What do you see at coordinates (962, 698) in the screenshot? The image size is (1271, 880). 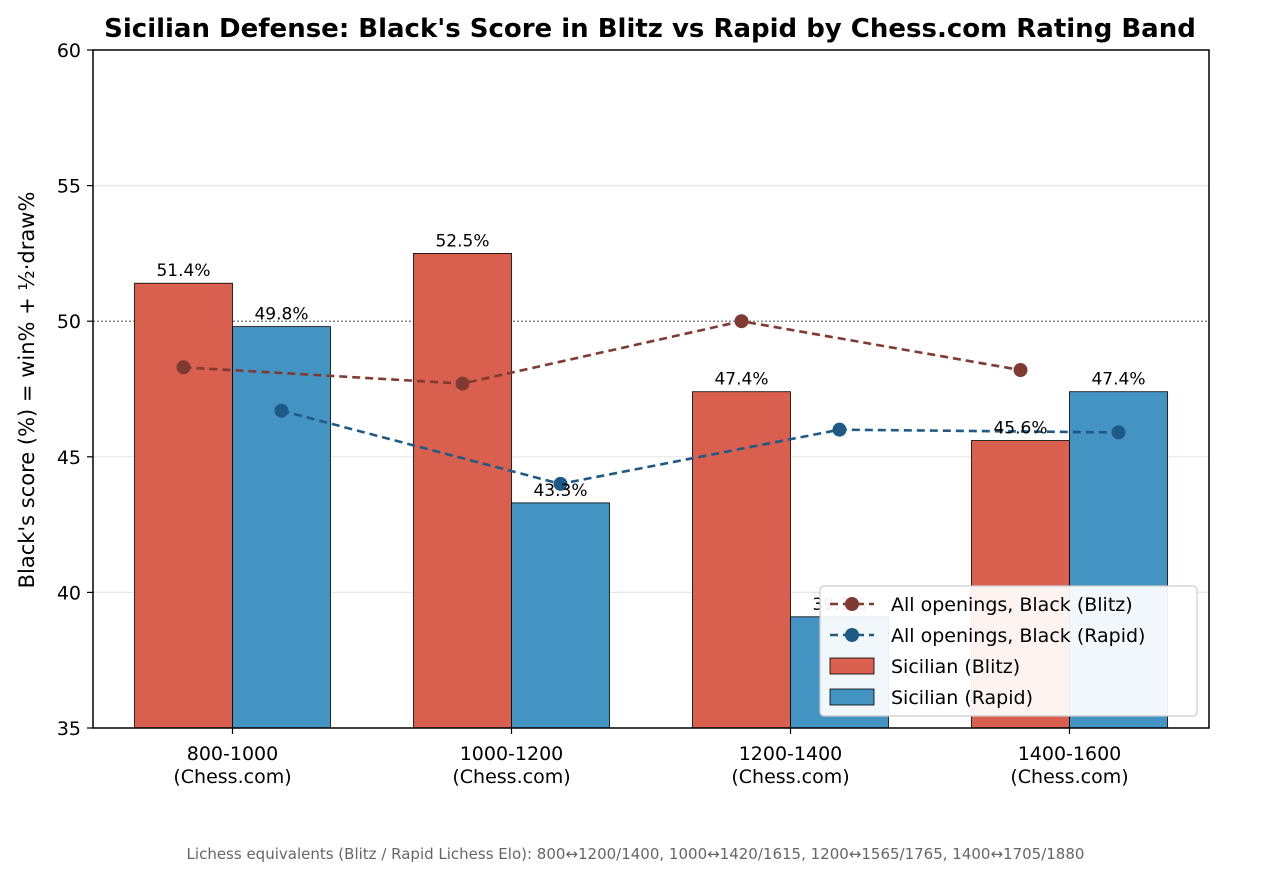 I see `legend-label: Sicilian (Rapid)` at bounding box center [962, 698].